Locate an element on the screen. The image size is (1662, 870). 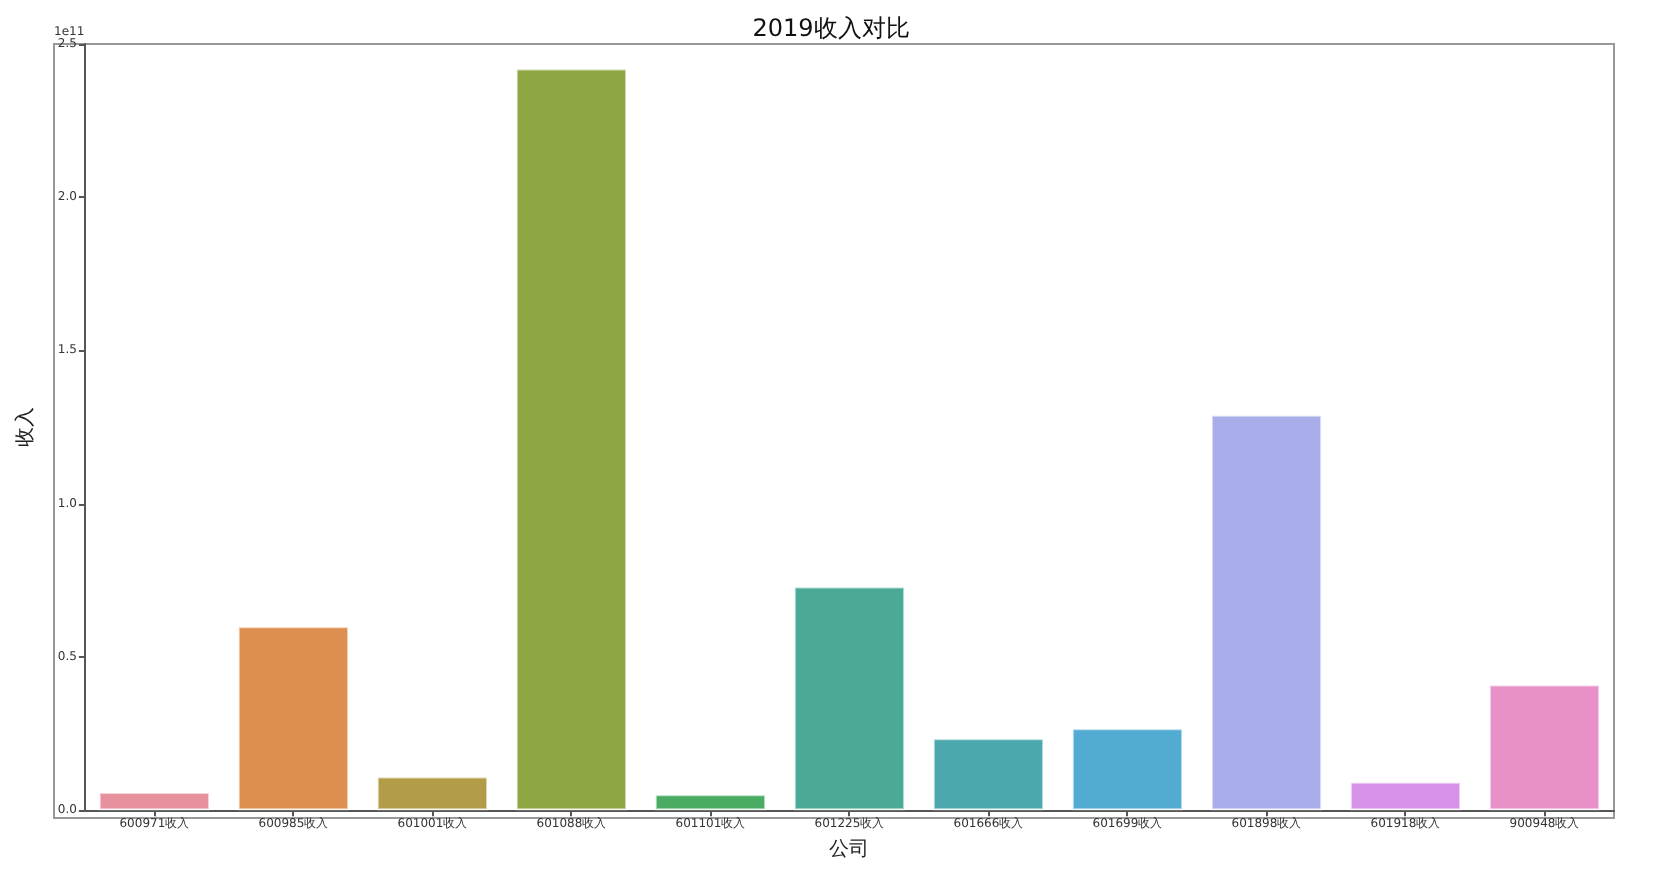
y-axis-title: 收入 is located at coordinates (25, 427).